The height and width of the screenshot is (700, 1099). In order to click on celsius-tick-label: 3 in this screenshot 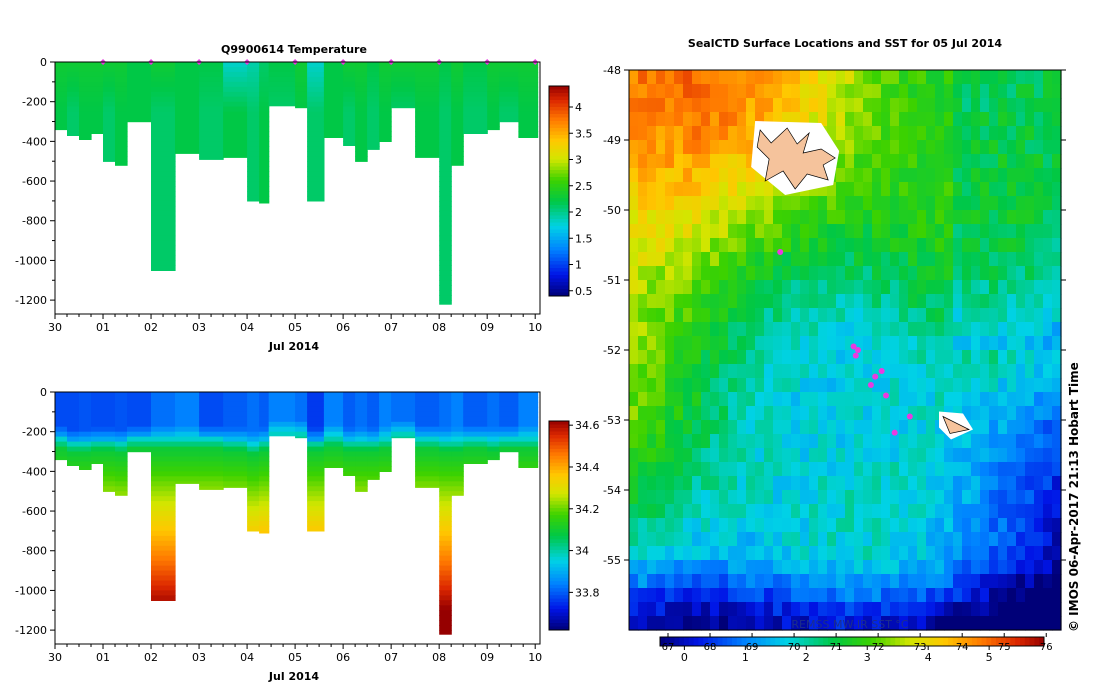, I will do `click(867, 657)`.